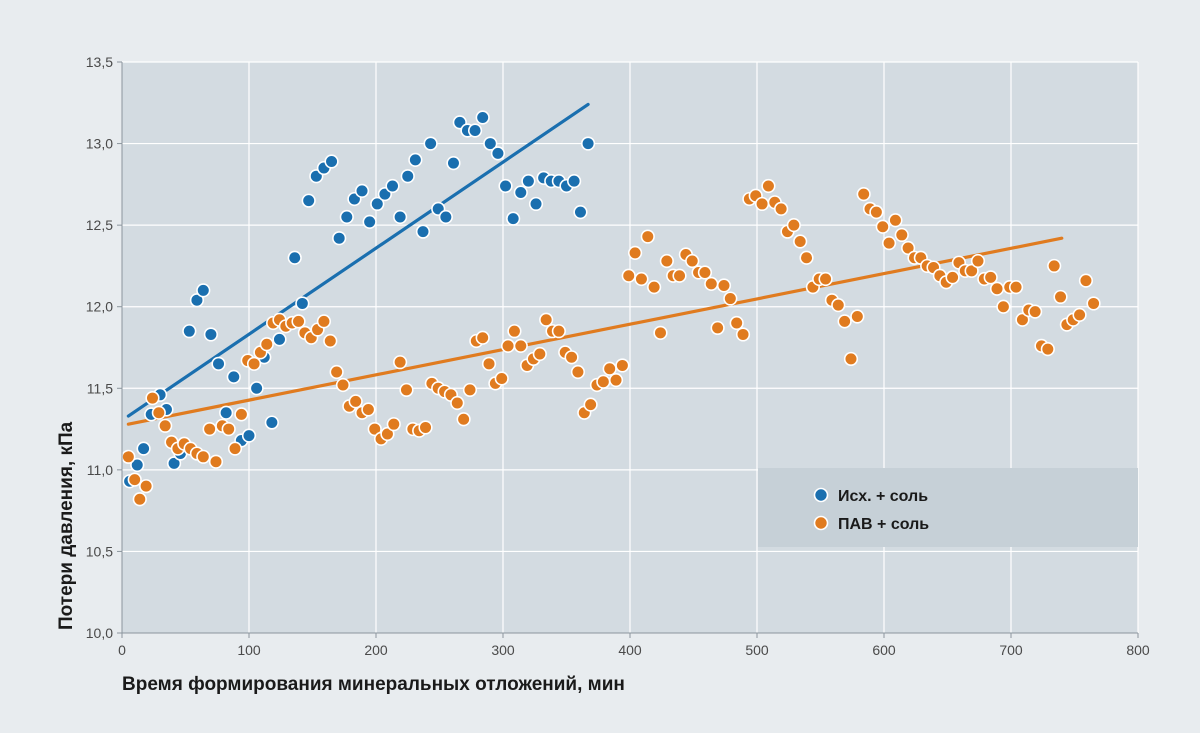 The image size is (1200, 733). What do you see at coordinates (884, 650) in the screenshot?
I see `x-tick-label: 600` at bounding box center [884, 650].